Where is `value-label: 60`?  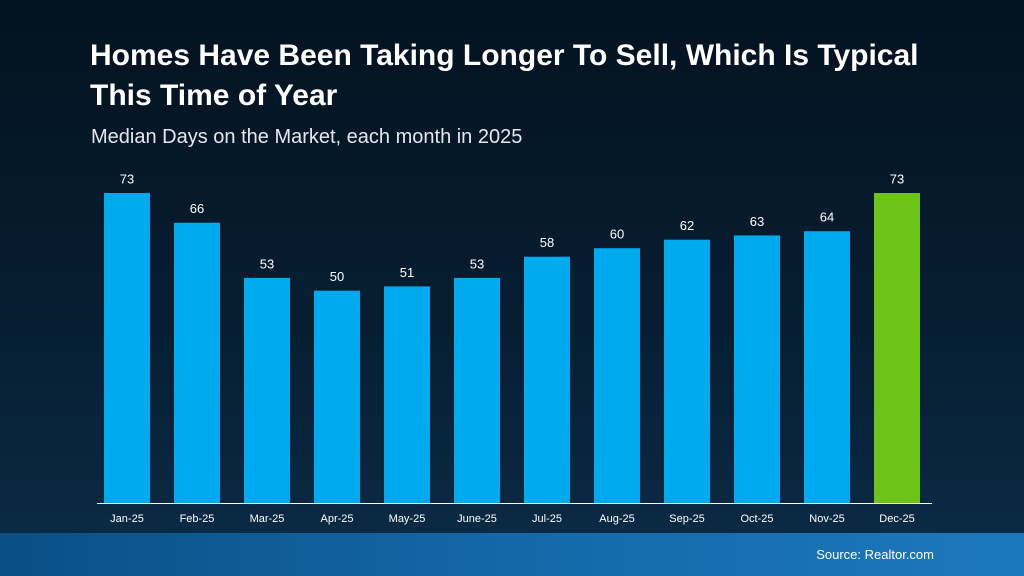
value-label: 60 is located at coordinates (617, 234).